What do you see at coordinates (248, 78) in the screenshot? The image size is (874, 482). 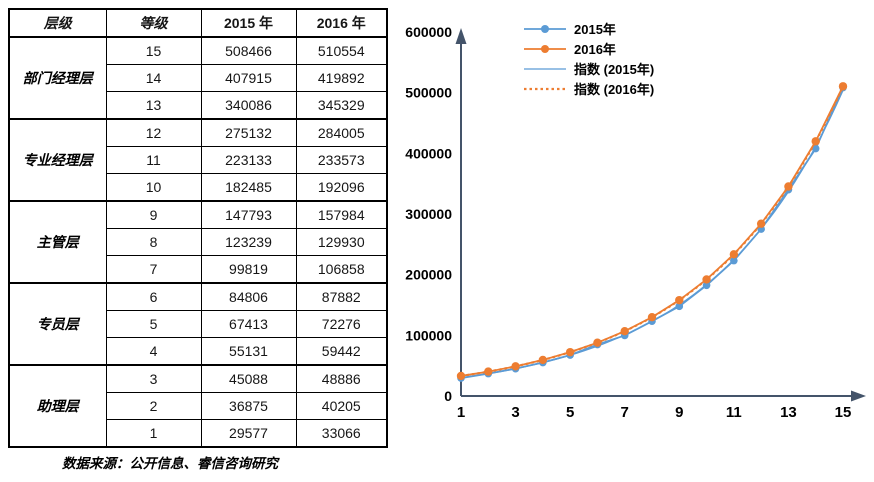 I see `value-2015-cell: 407915` at bounding box center [248, 78].